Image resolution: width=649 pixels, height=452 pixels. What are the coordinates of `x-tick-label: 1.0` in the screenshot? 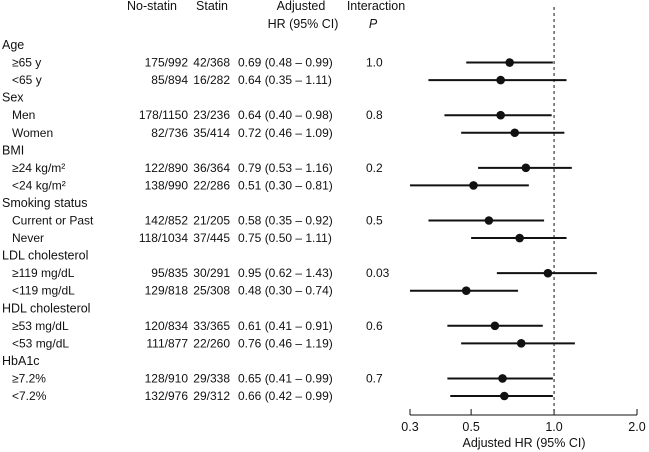 It's located at (553, 427).